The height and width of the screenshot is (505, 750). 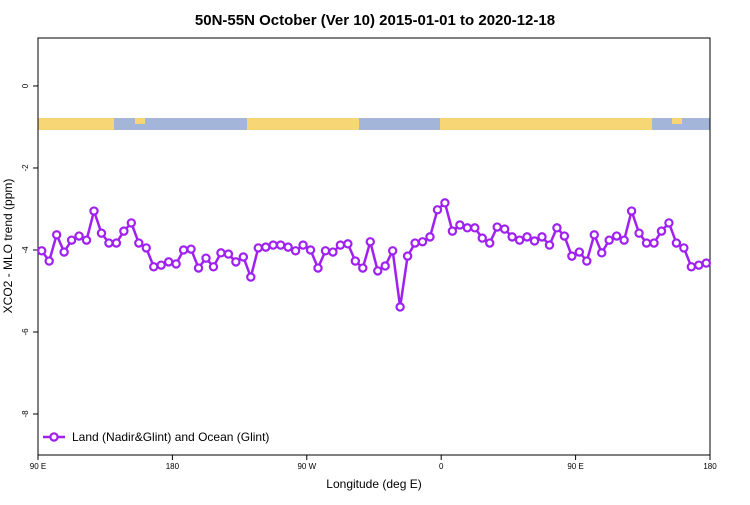 What do you see at coordinates (306, 466) in the screenshot?
I see `x-tick-label: 90 W` at bounding box center [306, 466].